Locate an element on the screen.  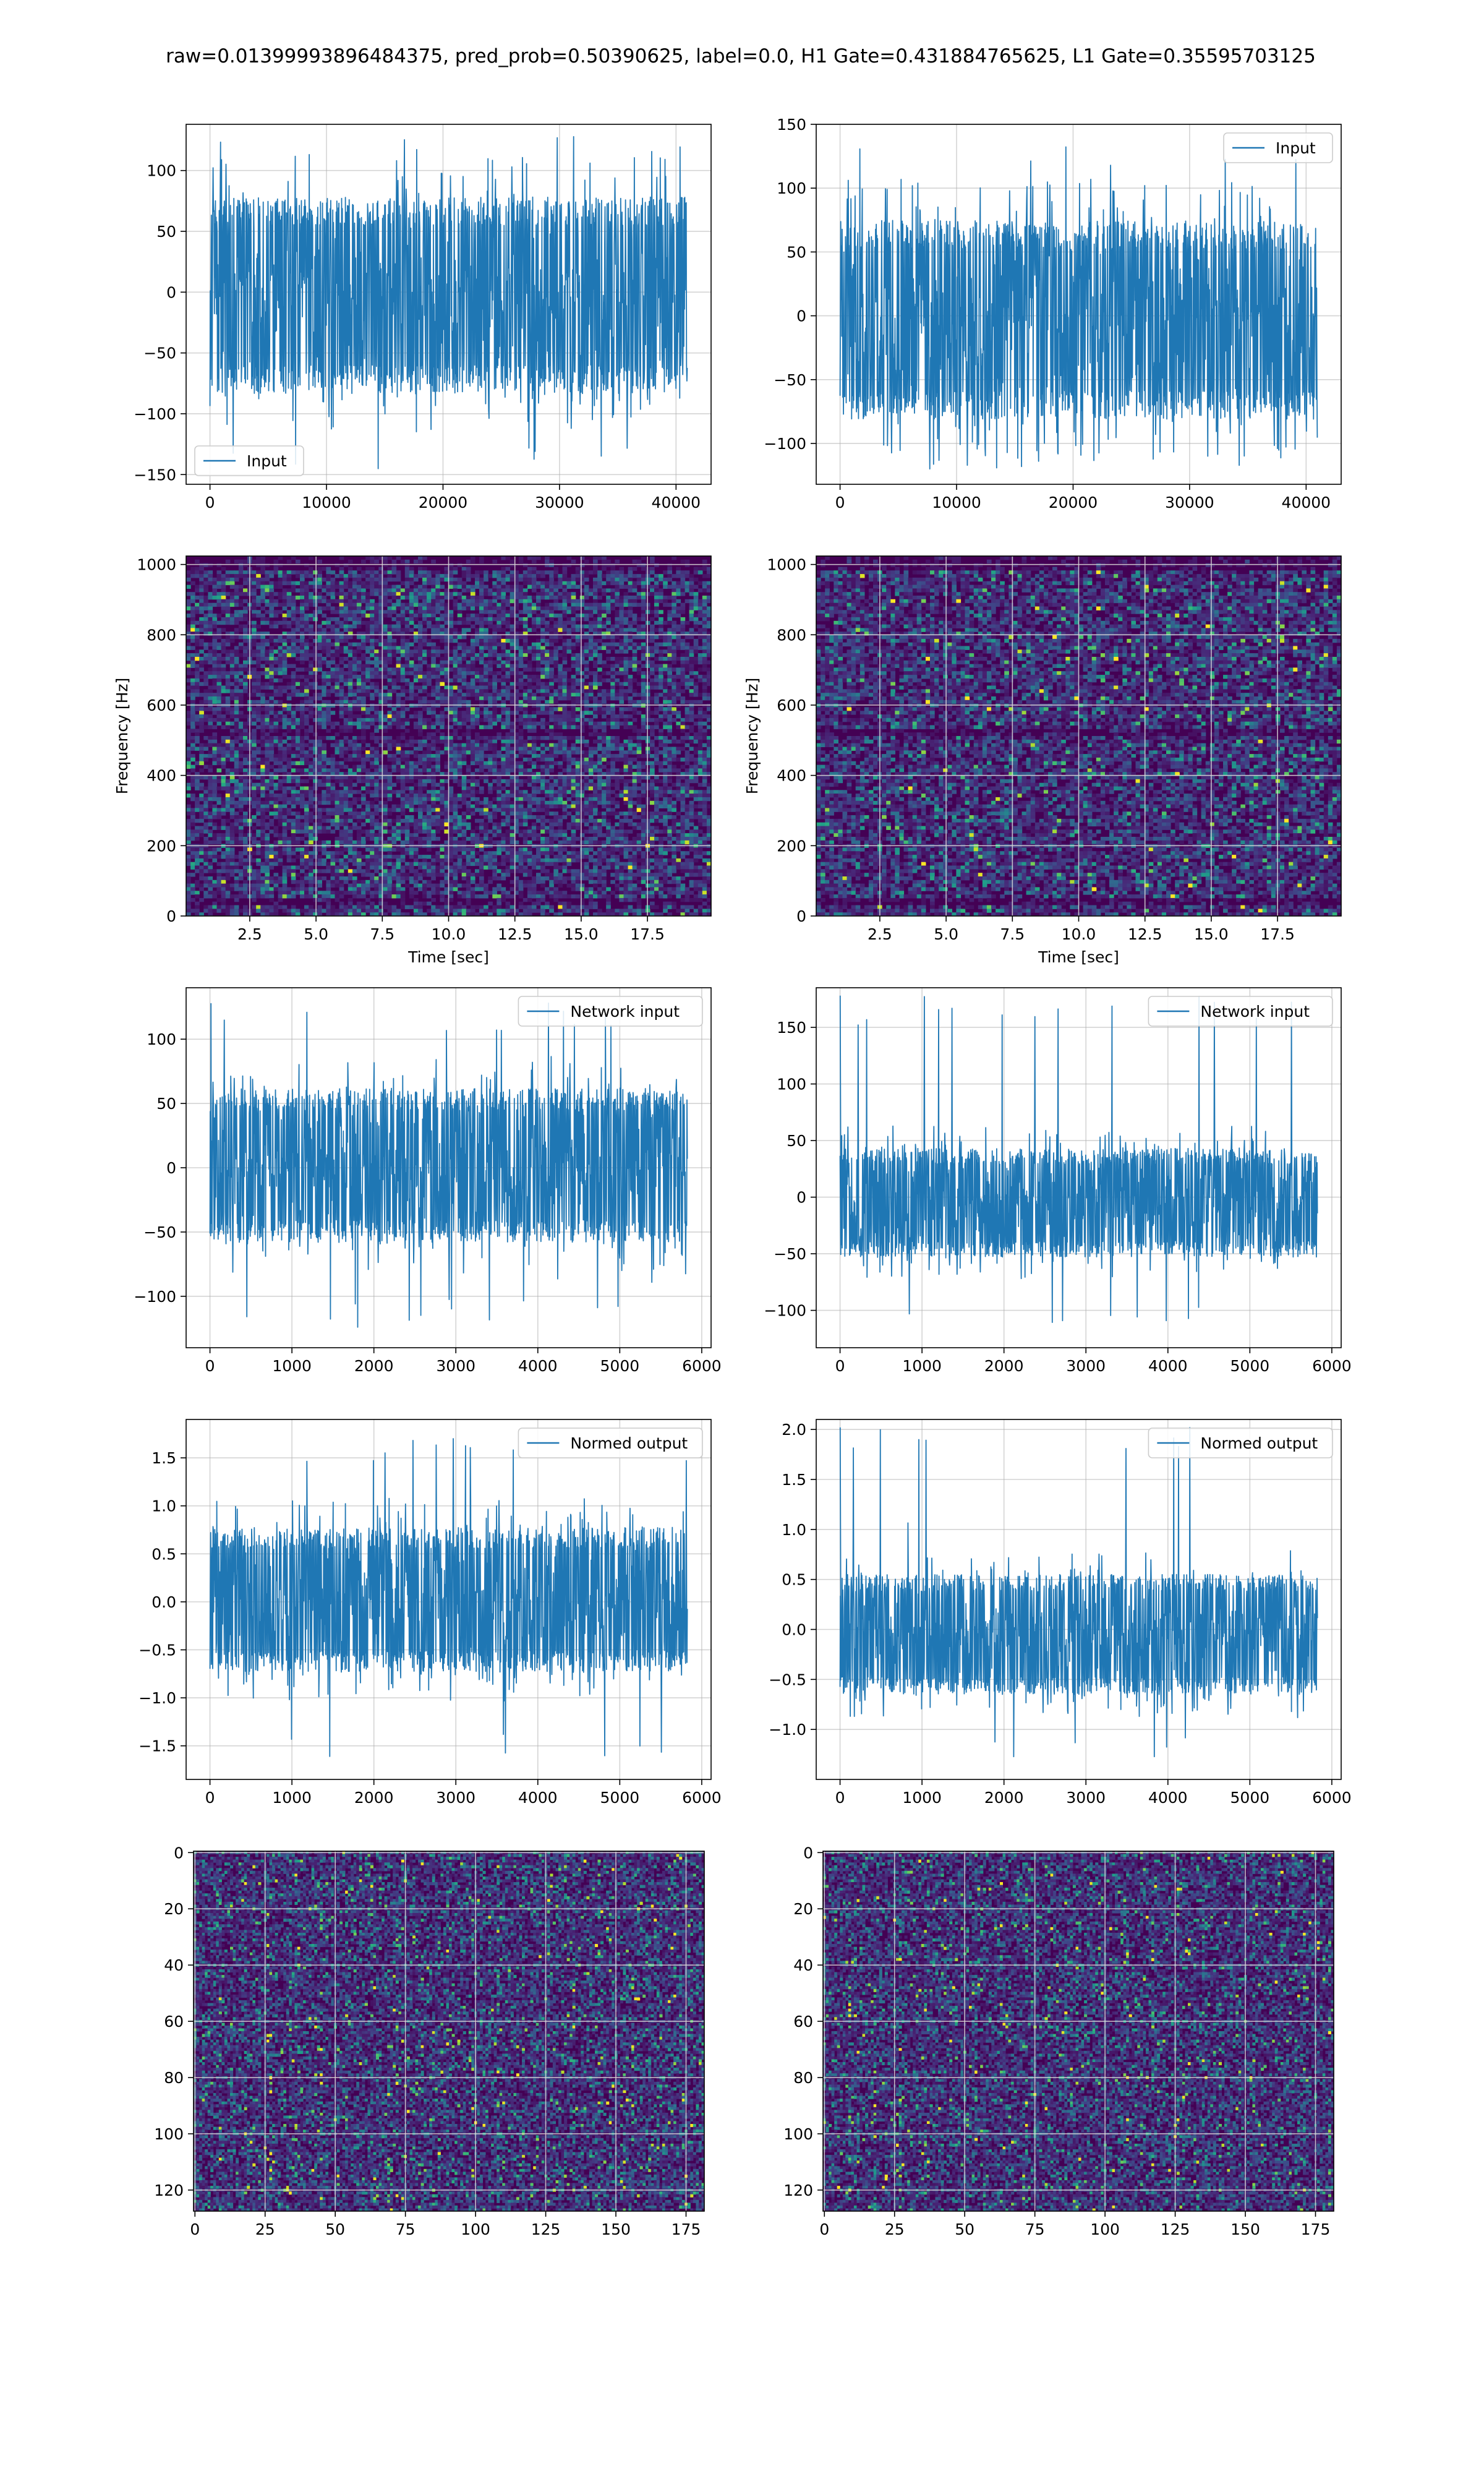
x-tick-label: 175 is located at coordinates (1316, 2229).